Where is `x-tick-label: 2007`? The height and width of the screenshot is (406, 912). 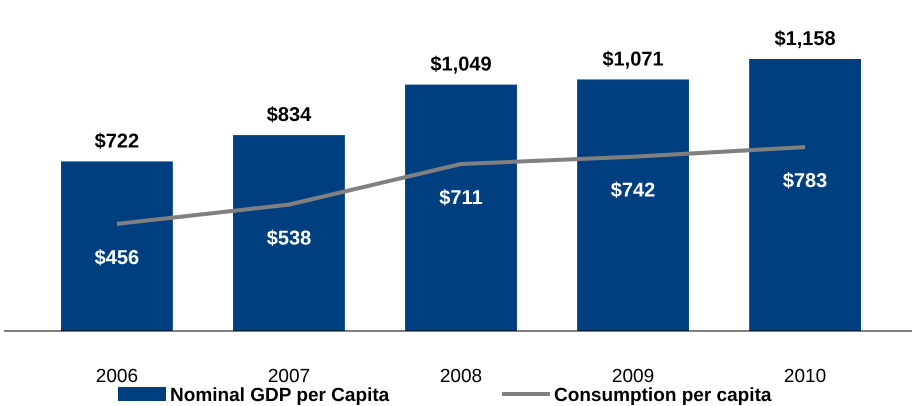 x-tick-label: 2007 is located at coordinates (289, 376).